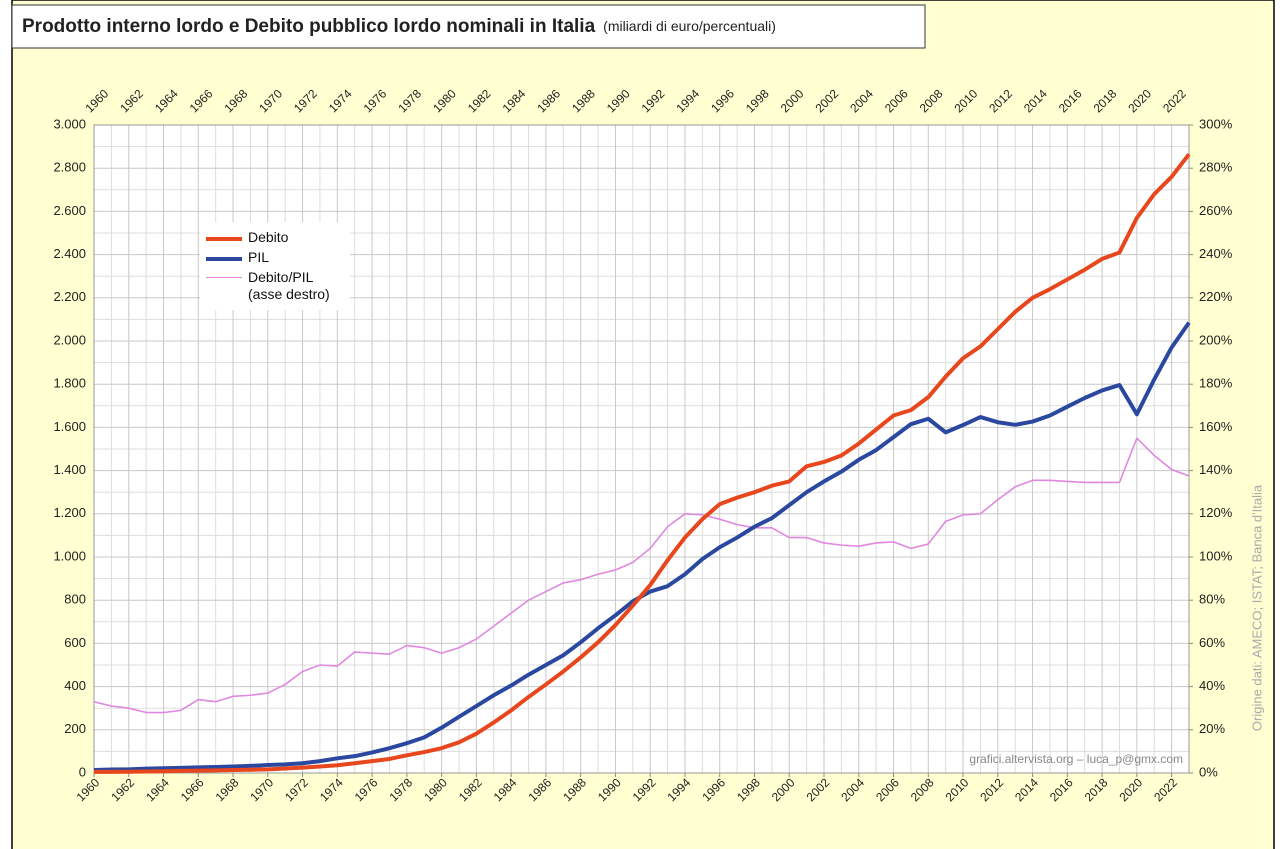  I want to click on title-box, so click(468, 26).